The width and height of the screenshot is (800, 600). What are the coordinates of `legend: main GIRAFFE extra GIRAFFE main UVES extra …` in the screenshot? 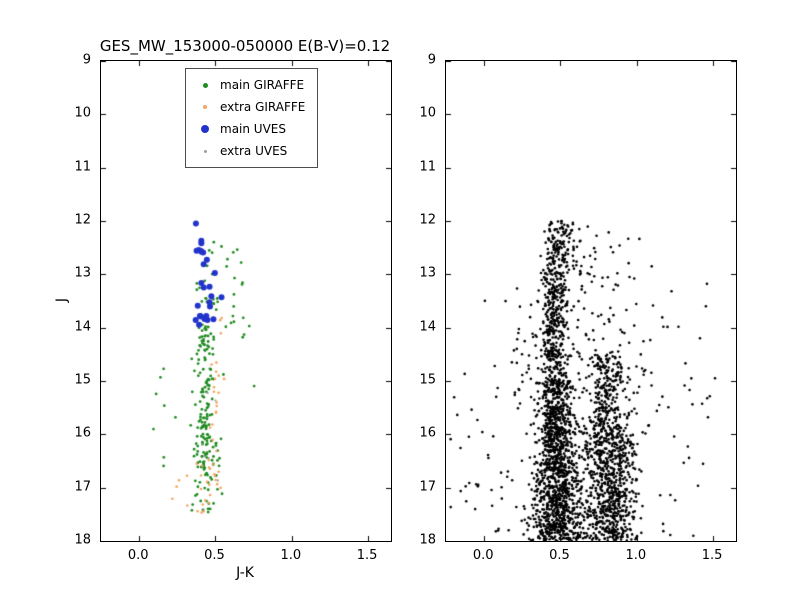 It's located at (252, 118).